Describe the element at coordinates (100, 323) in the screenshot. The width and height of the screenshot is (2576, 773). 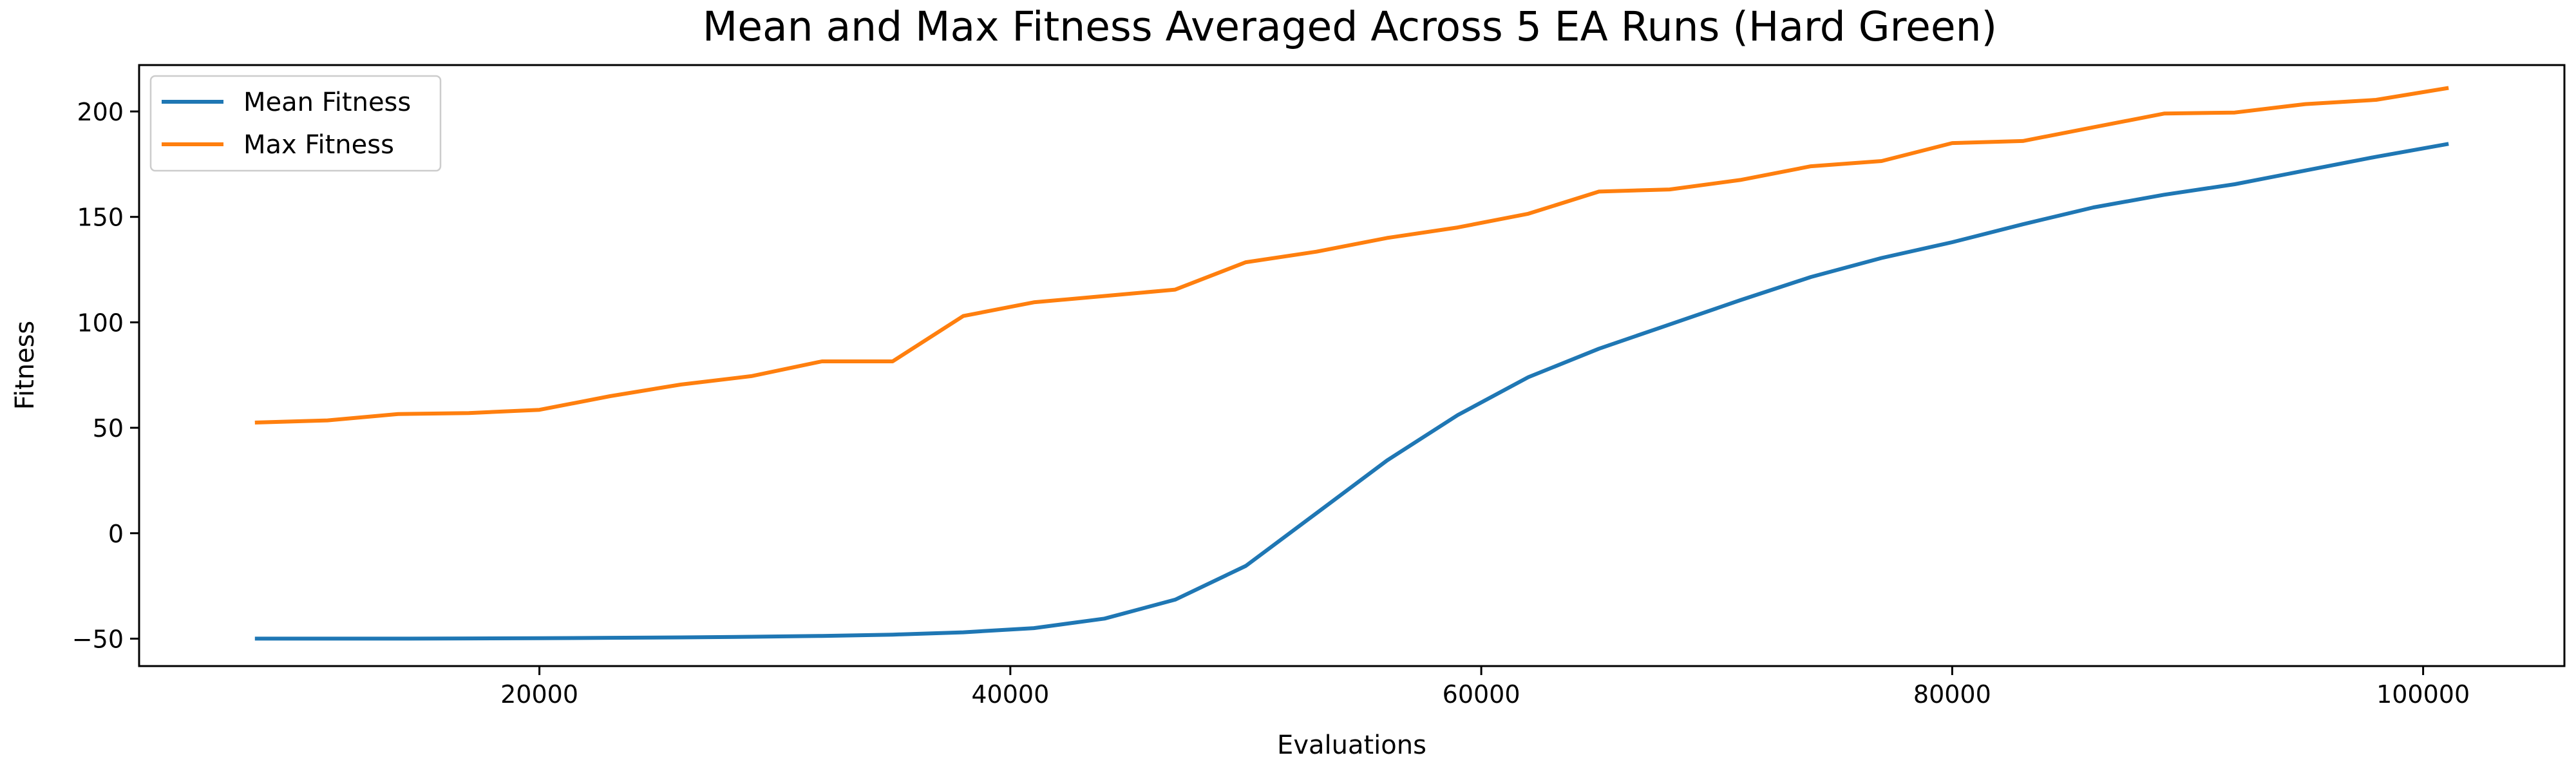
I see `y-tick-label: 100` at that location.